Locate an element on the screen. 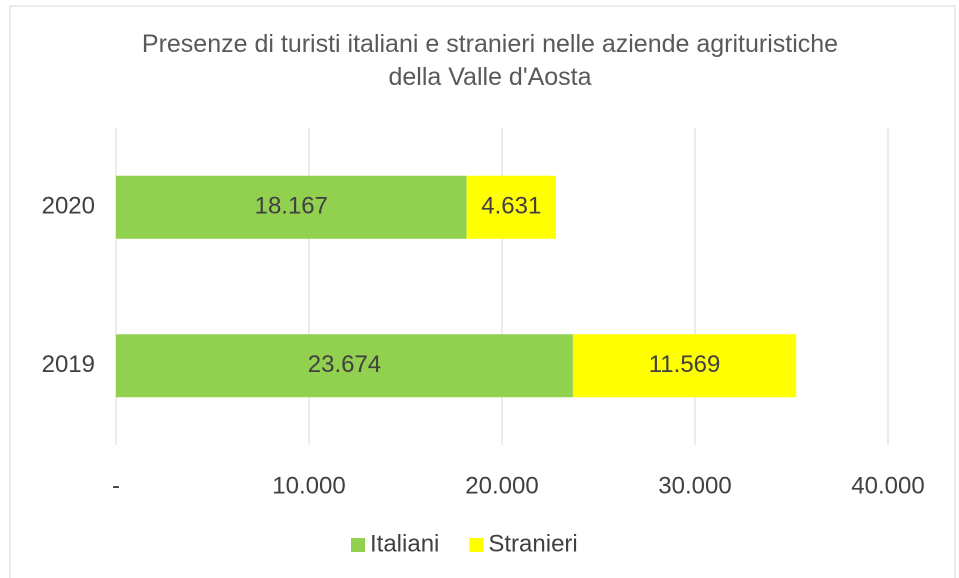 The width and height of the screenshot is (959, 578). data-label: 18.167 is located at coordinates (291, 206).